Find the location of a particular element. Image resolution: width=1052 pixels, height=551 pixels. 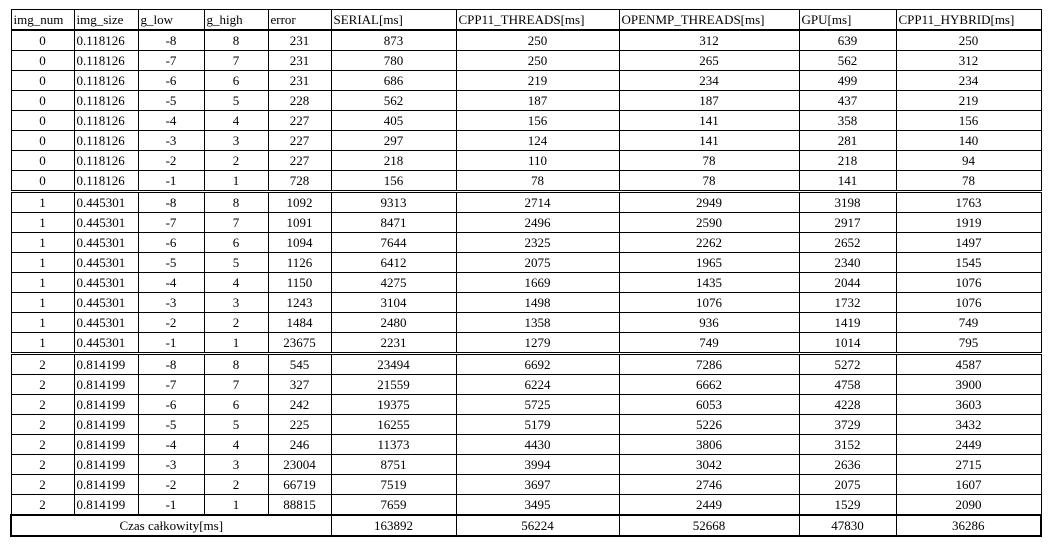

col-header: g_low is located at coordinates (171, 20).